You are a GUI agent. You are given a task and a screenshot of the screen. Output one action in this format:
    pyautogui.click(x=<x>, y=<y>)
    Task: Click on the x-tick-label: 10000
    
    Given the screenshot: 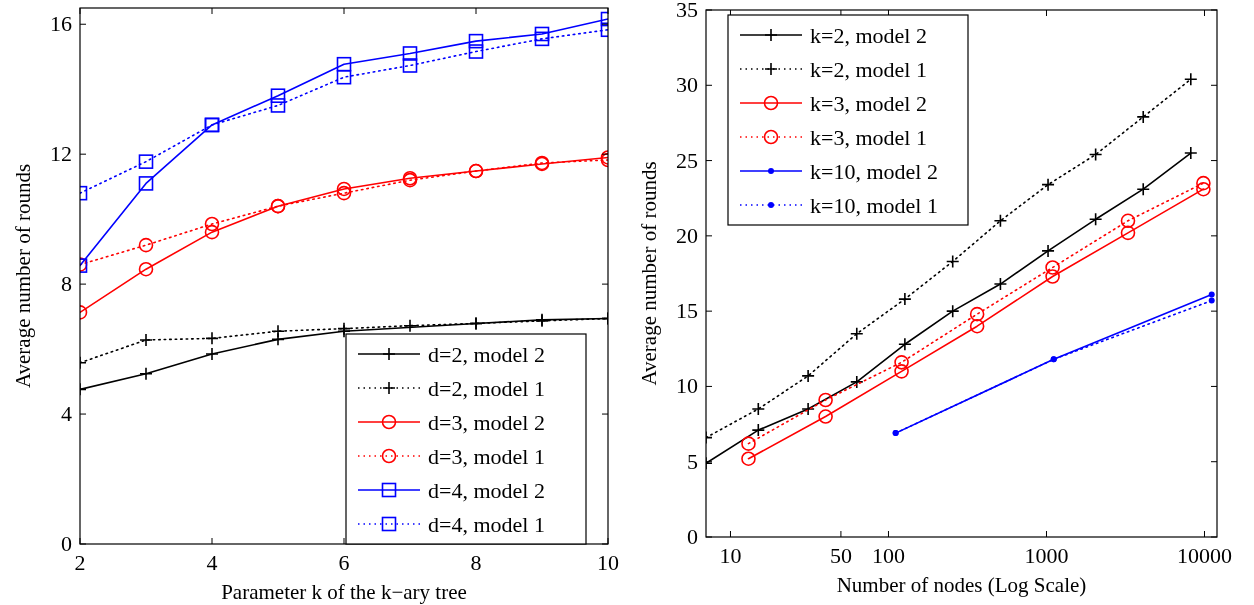 What is the action you would take?
    pyautogui.click(x=1204, y=555)
    